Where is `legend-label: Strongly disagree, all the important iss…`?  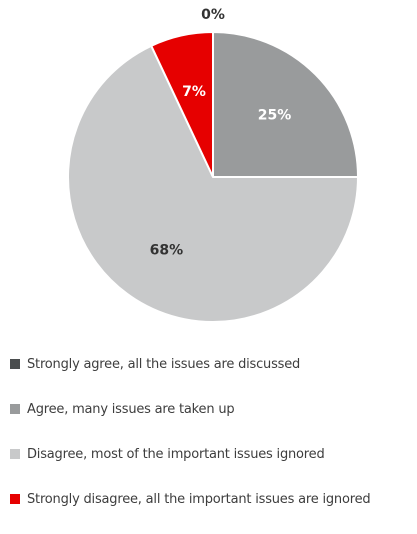
legend-label: Strongly disagree, all the important iss… is located at coordinates (199, 499).